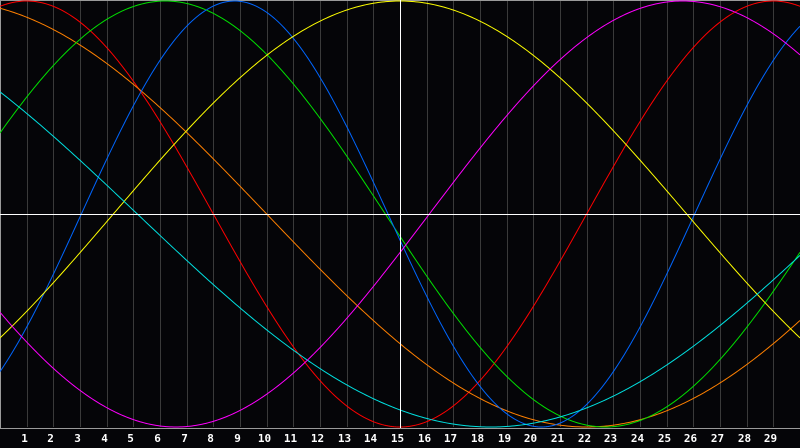  What do you see at coordinates (264, 438) in the screenshot?
I see `x-tick-label: 10` at bounding box center [264, 438].